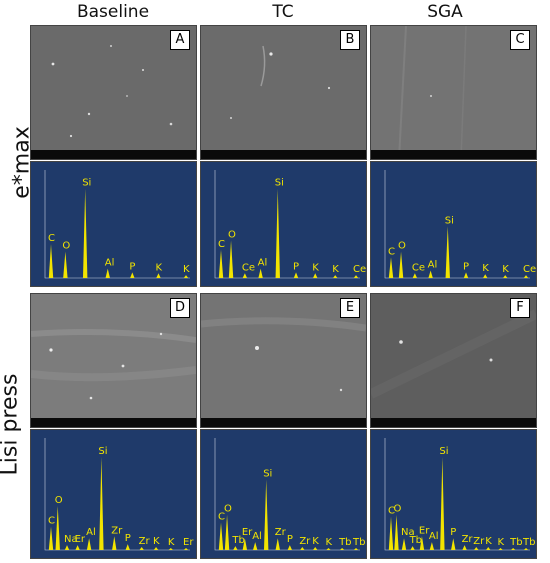  Describe the element at coordinates (520, 308) in the screenshot. I see `panel-label-f: F` at that location.